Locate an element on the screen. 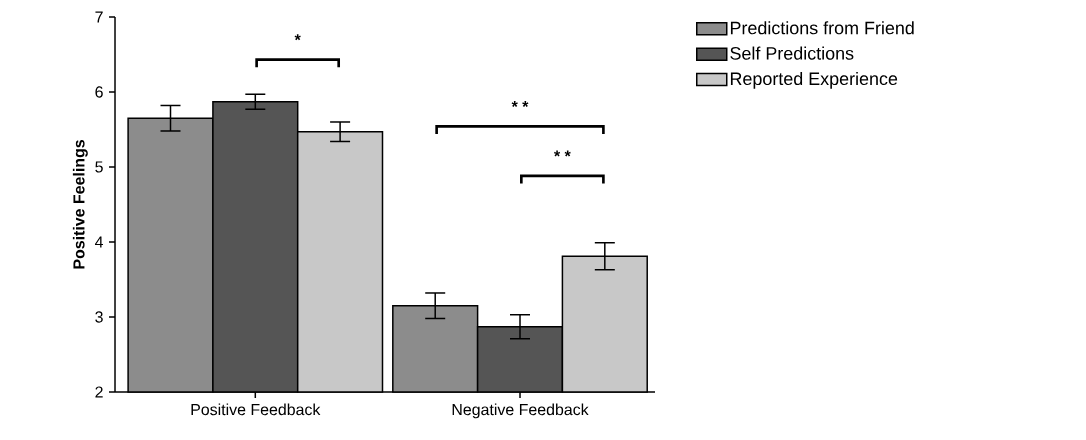  y-tick-label: 7 is located at coordinates (99, 17).